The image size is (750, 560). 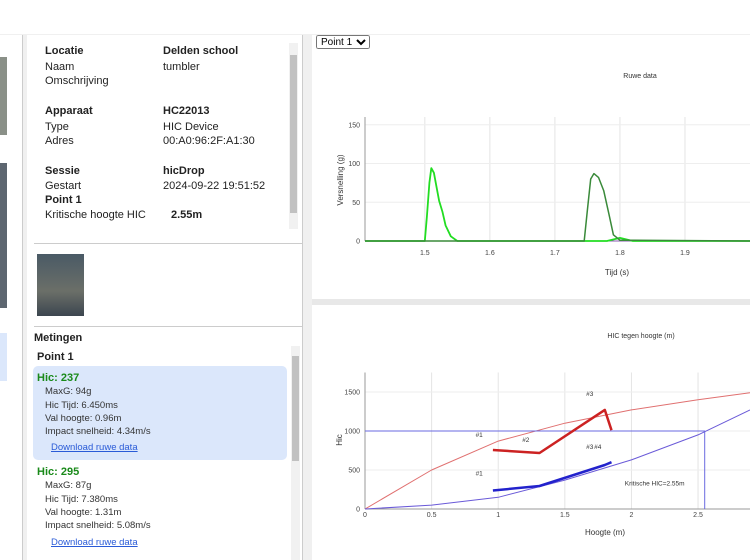 I want to click on y-axis-label: Versnelling (g), so click(x=340, y=179).